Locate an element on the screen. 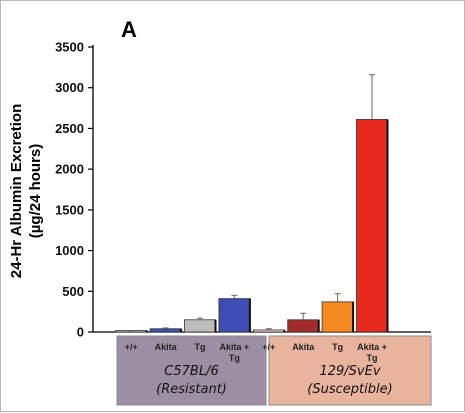  y-tick-label: 2500 is located at coordinates (69, 128).